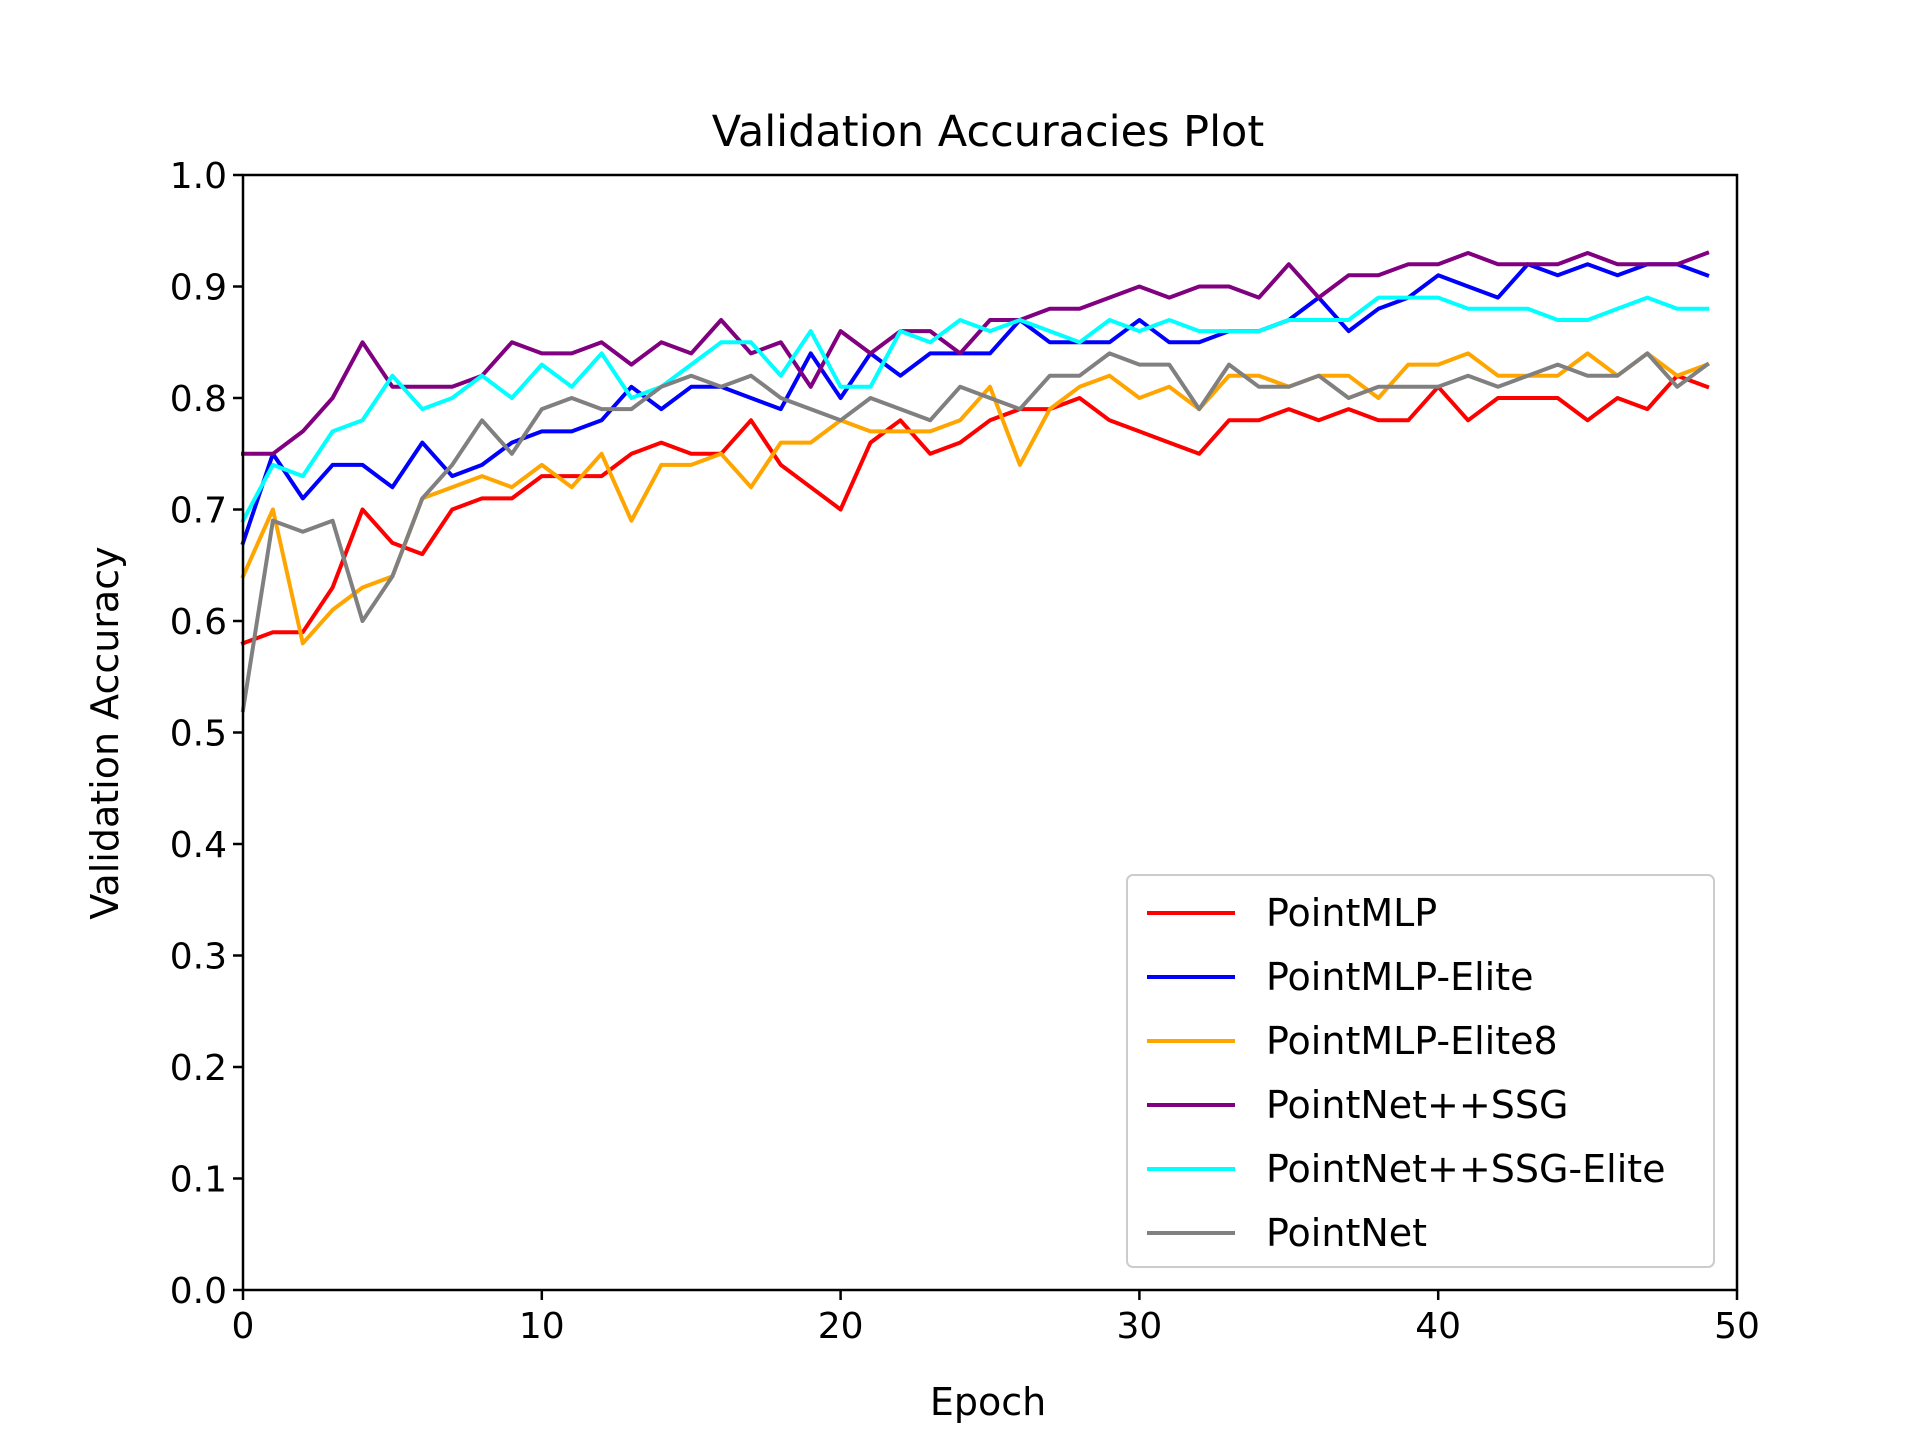 The height and width of the screenshot is (1440, 1920). What do you see at coordinates (841, 1326) in the screenshot?
I see `x-tick-label: 20` at bounding box center [841, 1326].